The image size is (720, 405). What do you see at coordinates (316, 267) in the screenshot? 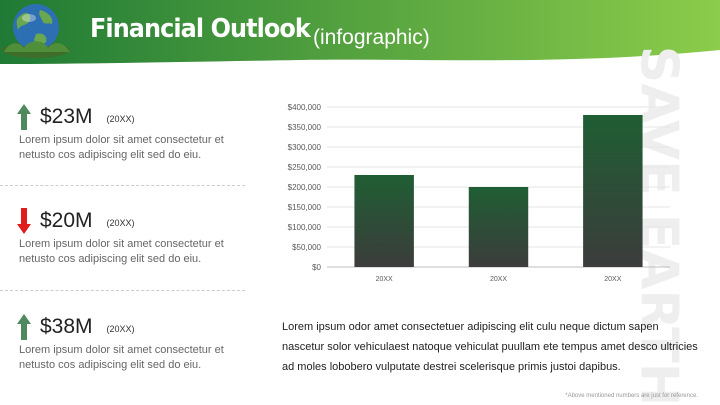
I see `y-tick-label: $0` at bounding box center [316, 267].